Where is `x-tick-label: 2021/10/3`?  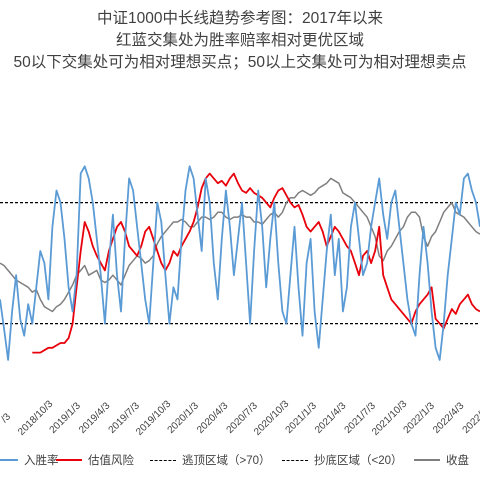 x-tick-label: 2021/10/3 is located at coordinates (390, 418).